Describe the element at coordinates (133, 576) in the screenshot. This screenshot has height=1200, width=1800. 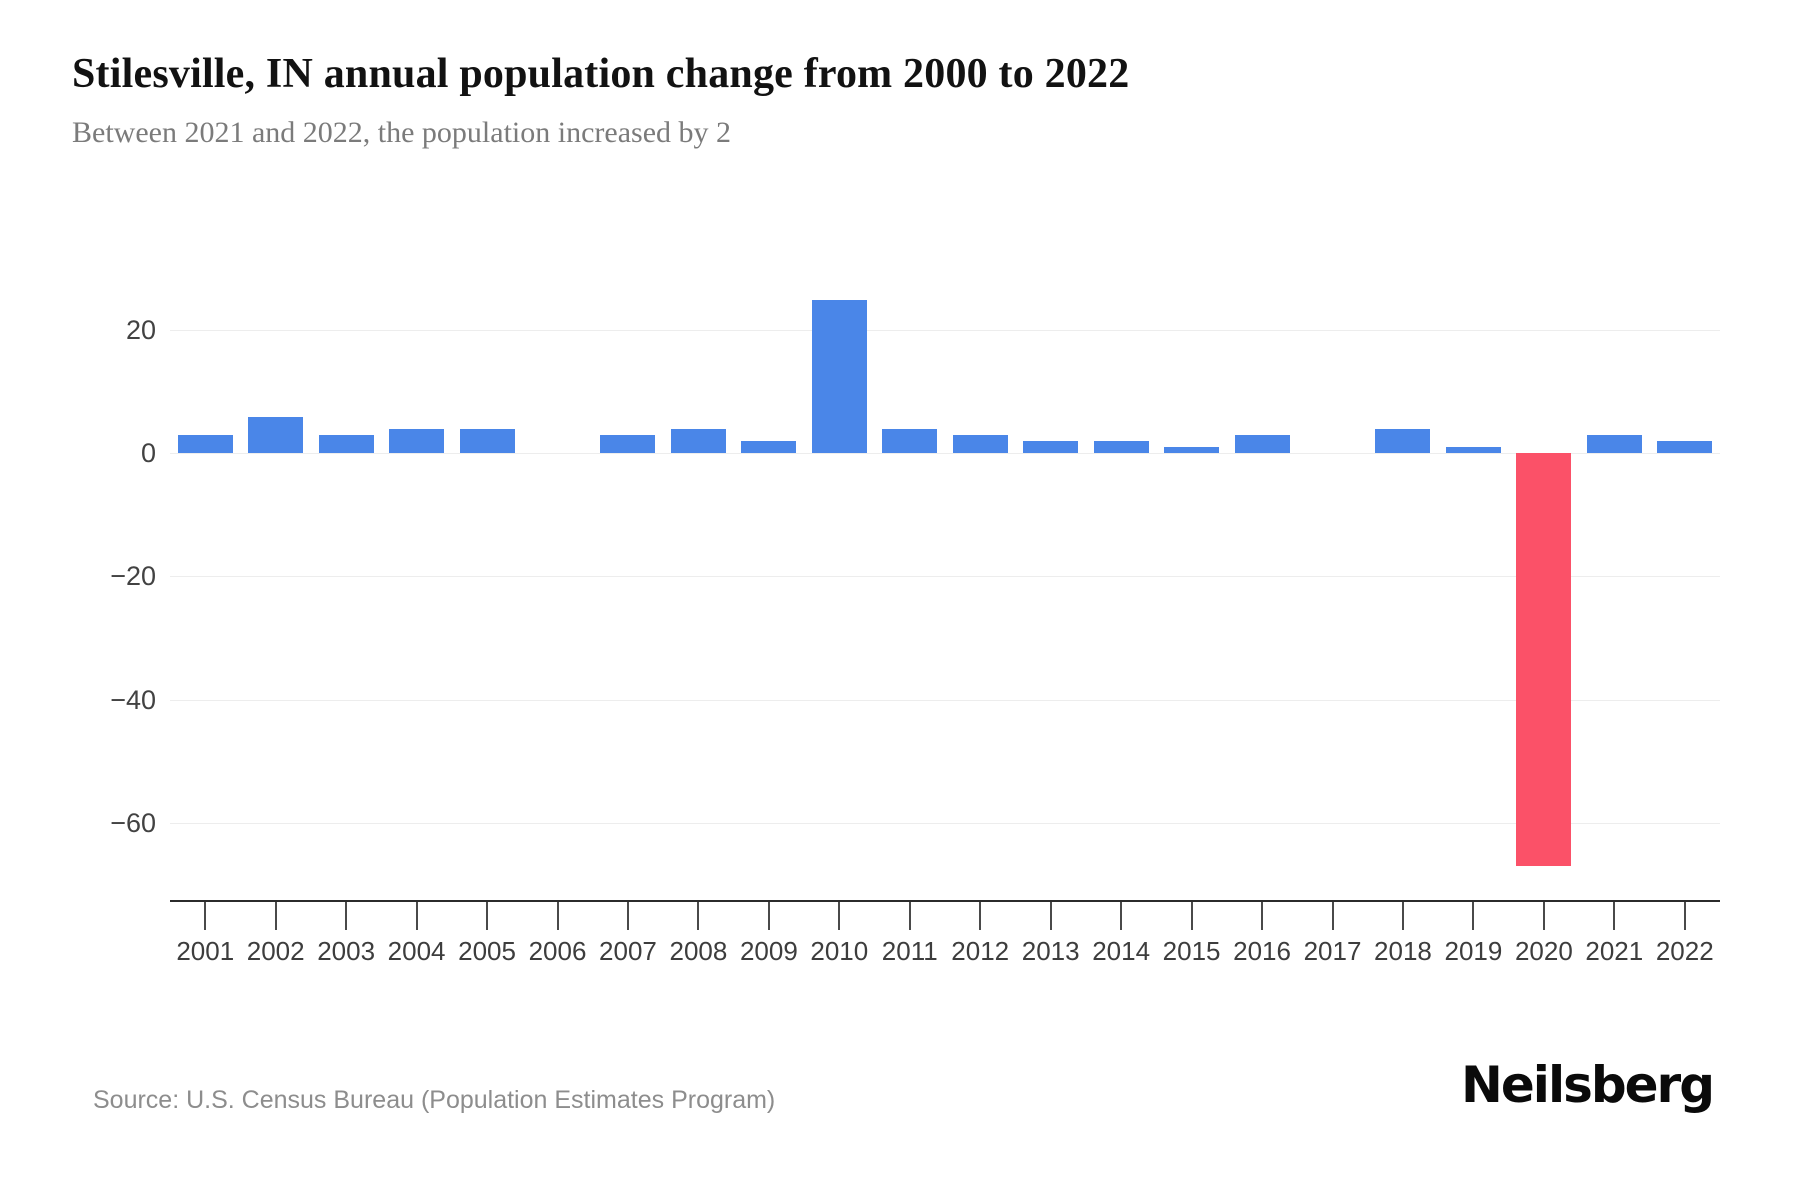
I see `y-label--20: −20` at that location.